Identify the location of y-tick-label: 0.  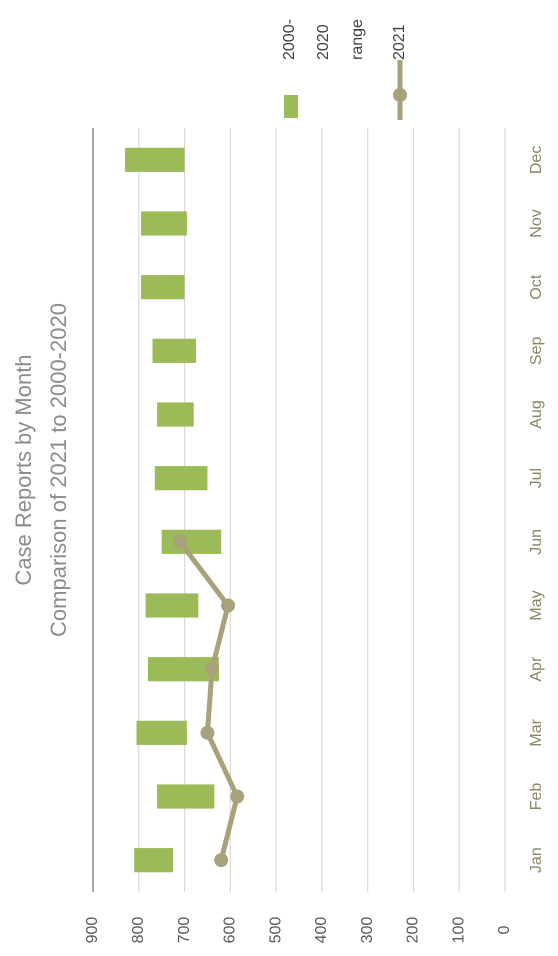
(504, 929).